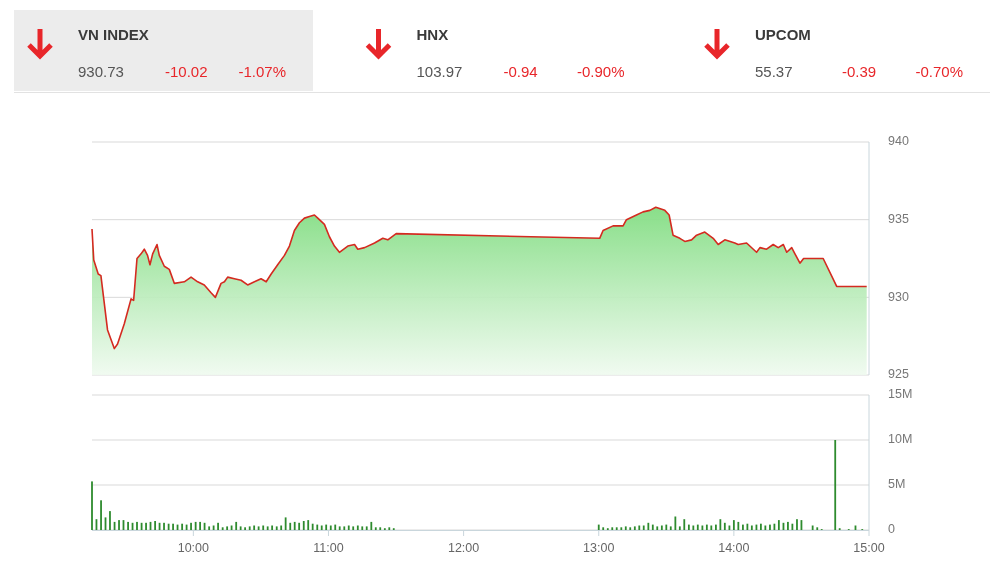  I want to click on data-label: -0.90%, so click(600, 71).